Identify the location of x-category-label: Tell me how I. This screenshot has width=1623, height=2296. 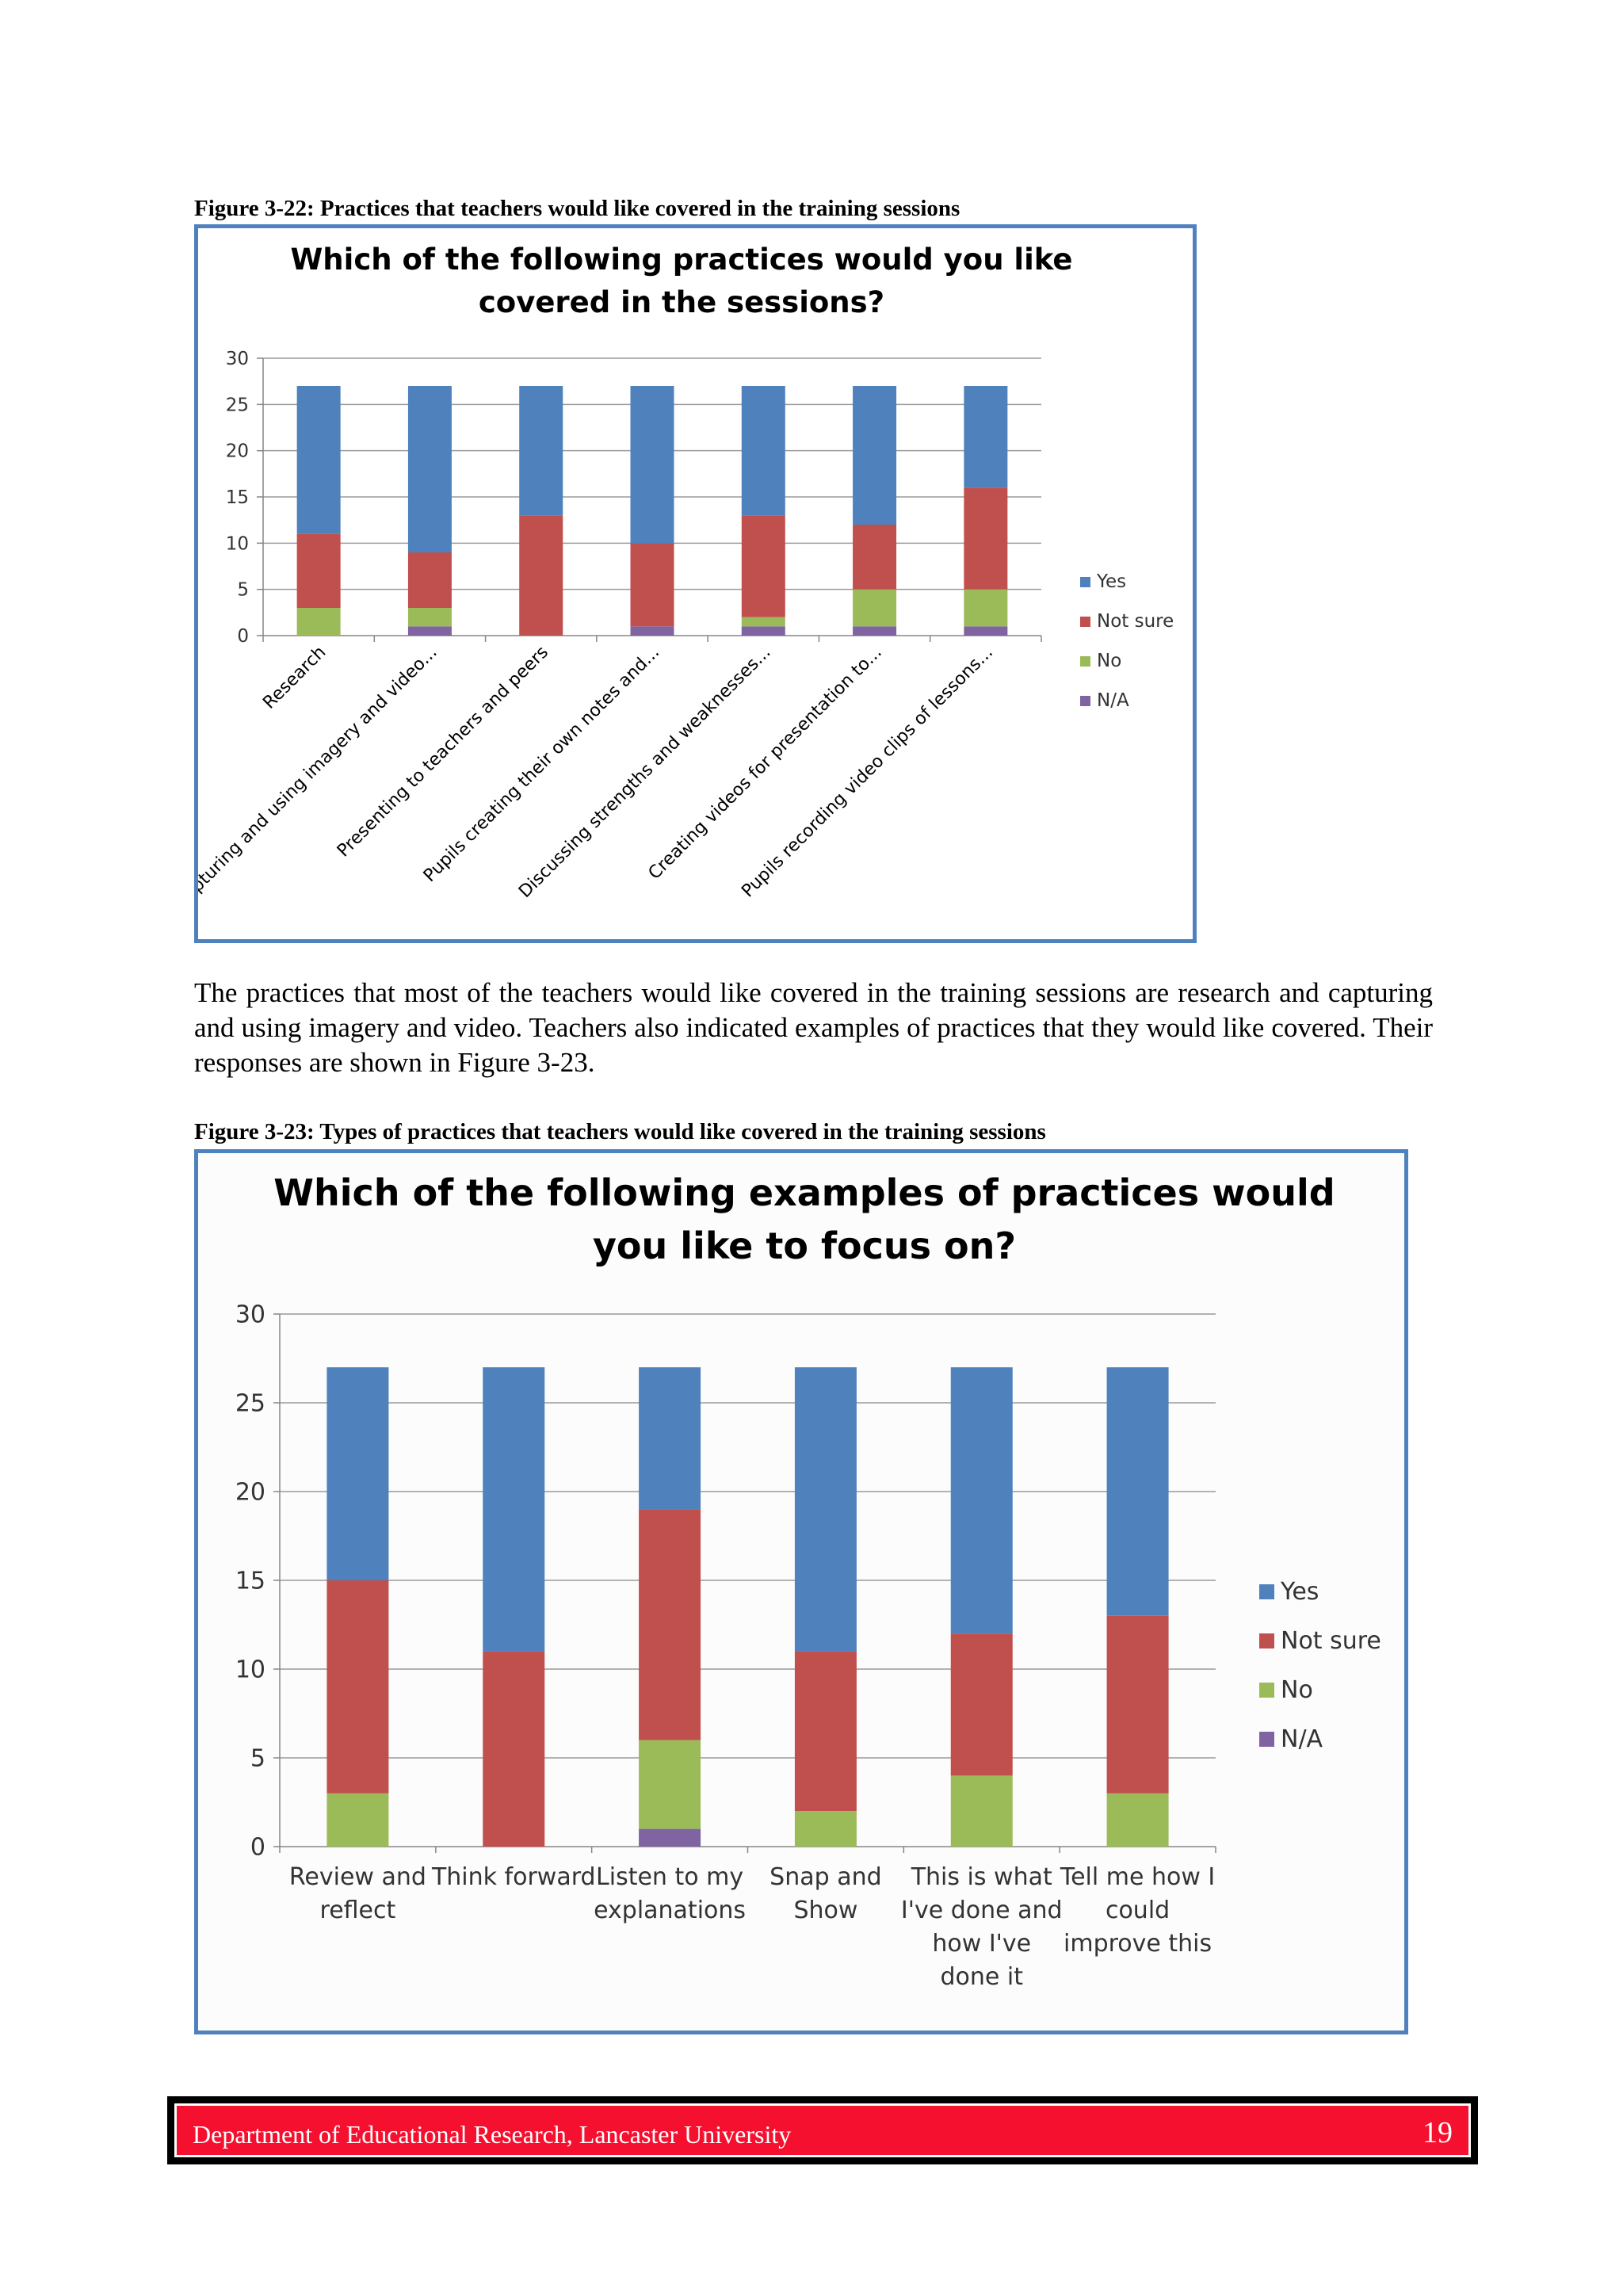
(1137, 1877).